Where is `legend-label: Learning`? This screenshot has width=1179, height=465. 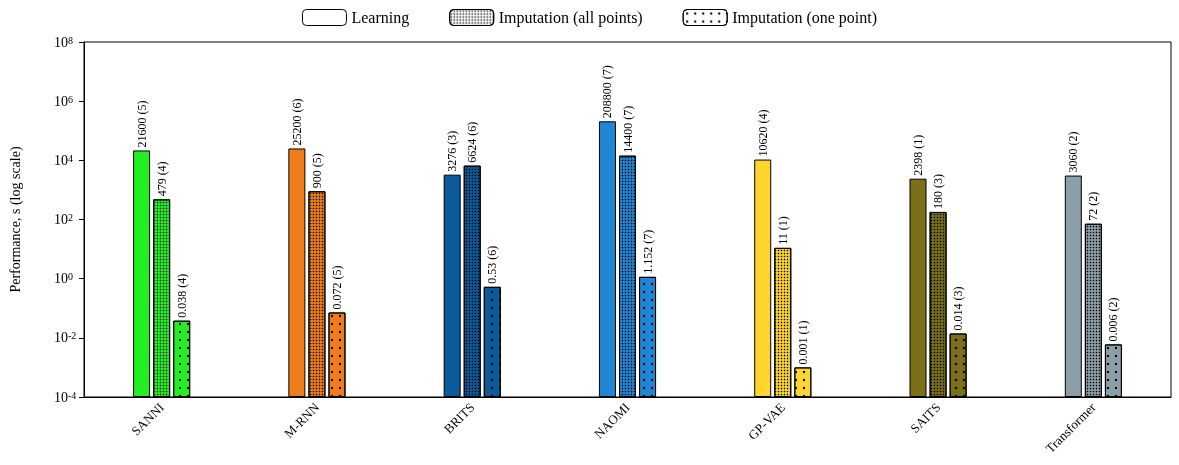
legend-label: Learning is located at coordinates (380, 18).